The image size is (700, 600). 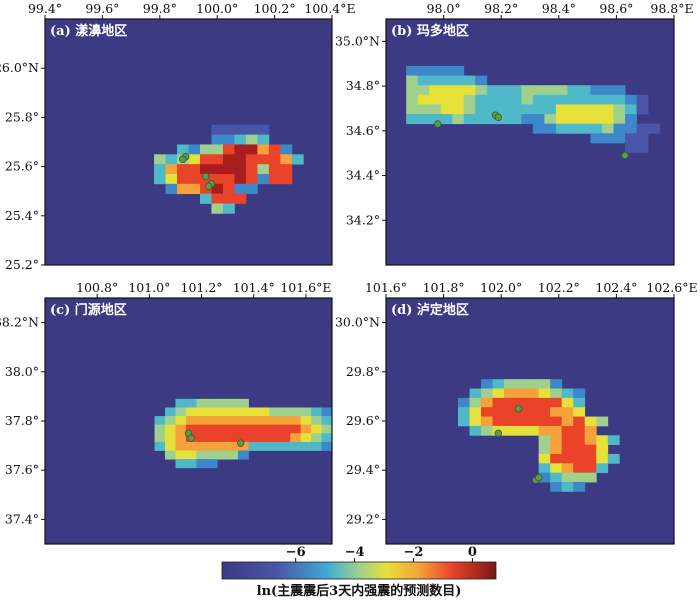 What do you see at coordinates (160, 8) in the screenshot?
I see `x-tick-label: 99.8°` at bounding box center [160, 8].